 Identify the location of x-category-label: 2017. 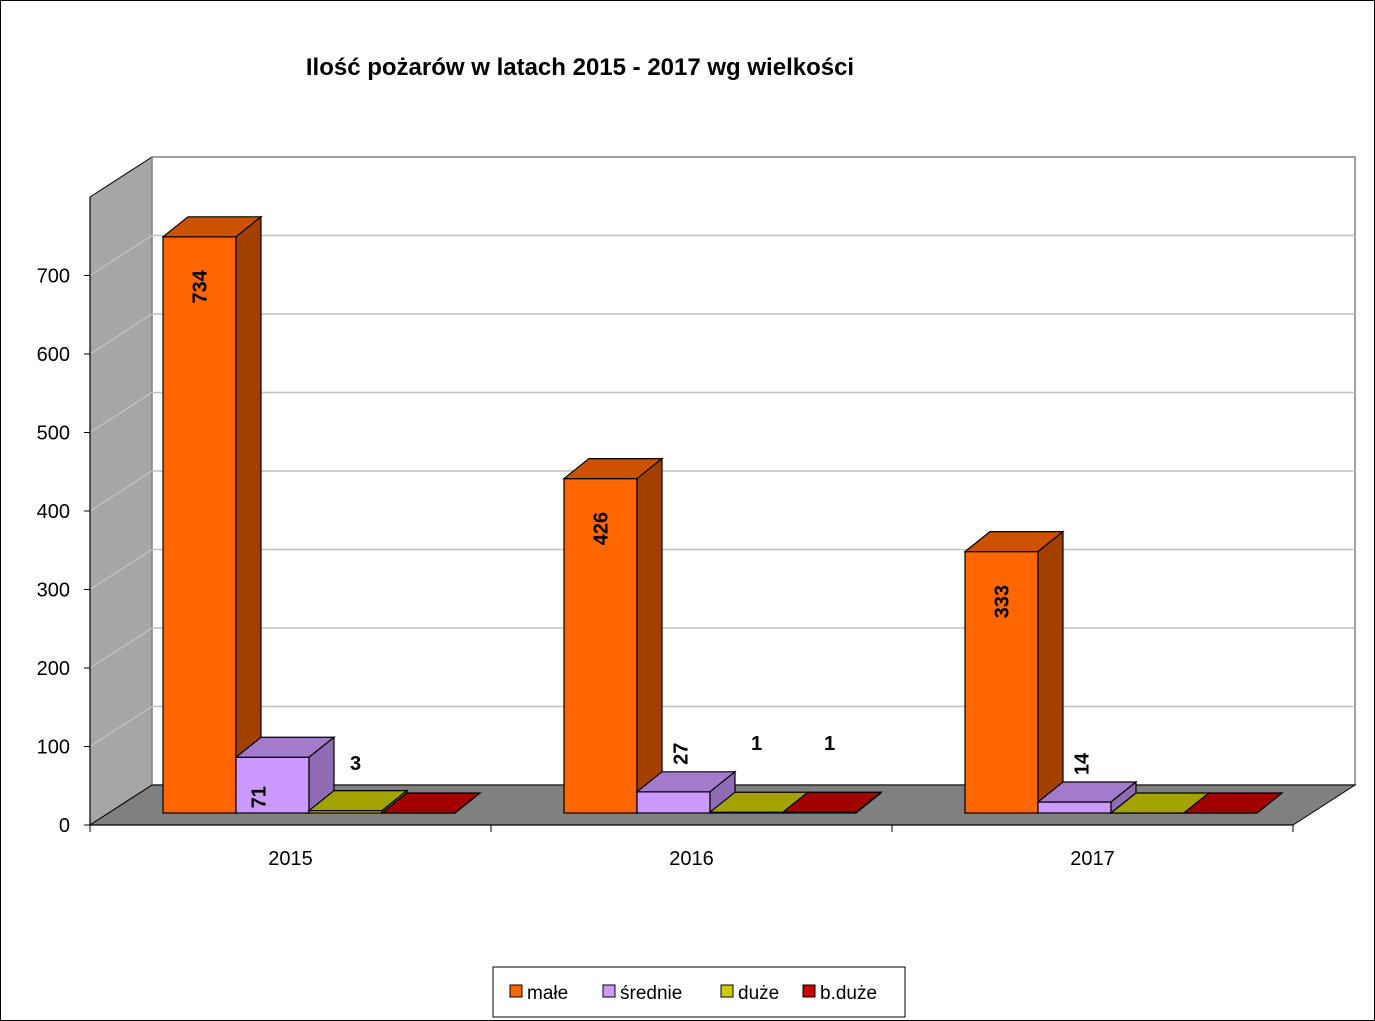
(1092, 859).